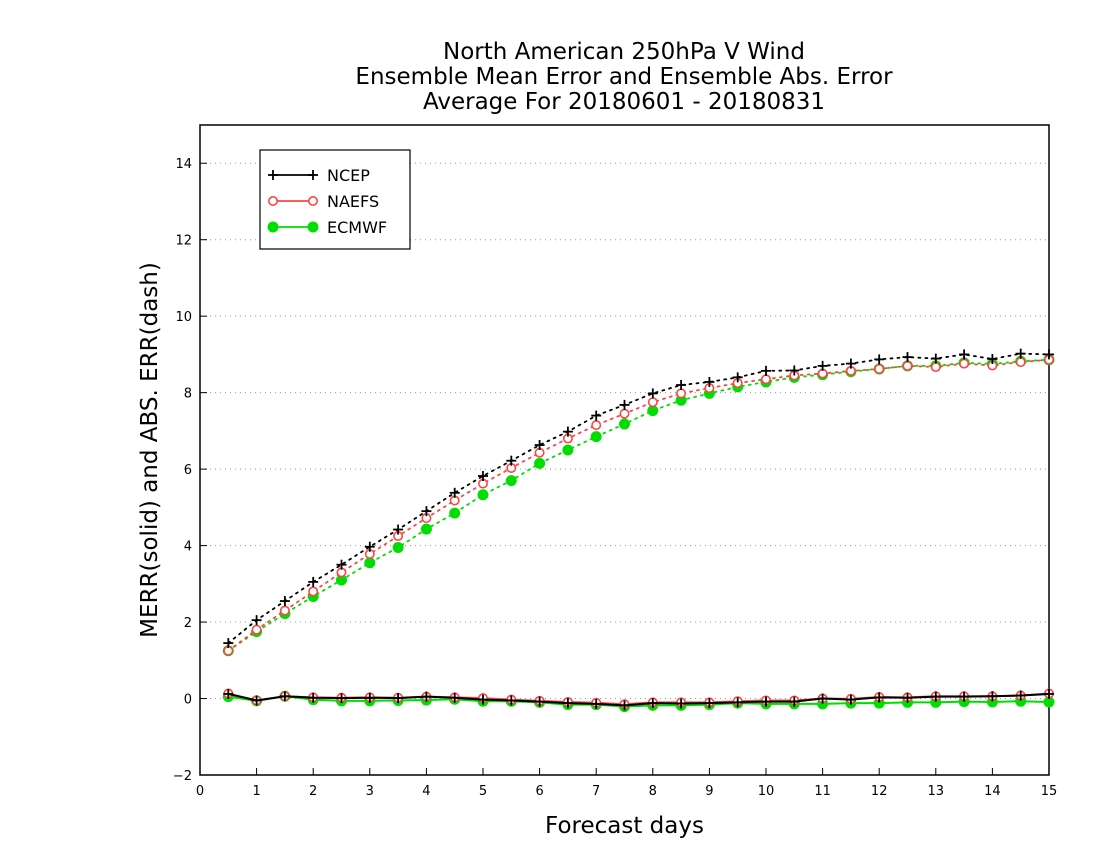 The height and width of the screenshot is (850, 1100). I want to click on legend-label: ECMWF, so click(357, 227).